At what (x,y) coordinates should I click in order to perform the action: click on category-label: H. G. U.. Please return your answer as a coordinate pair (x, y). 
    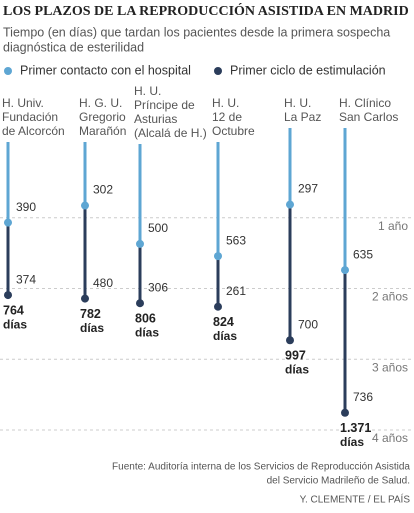
    Looking at the image, I should click on (100, 103).